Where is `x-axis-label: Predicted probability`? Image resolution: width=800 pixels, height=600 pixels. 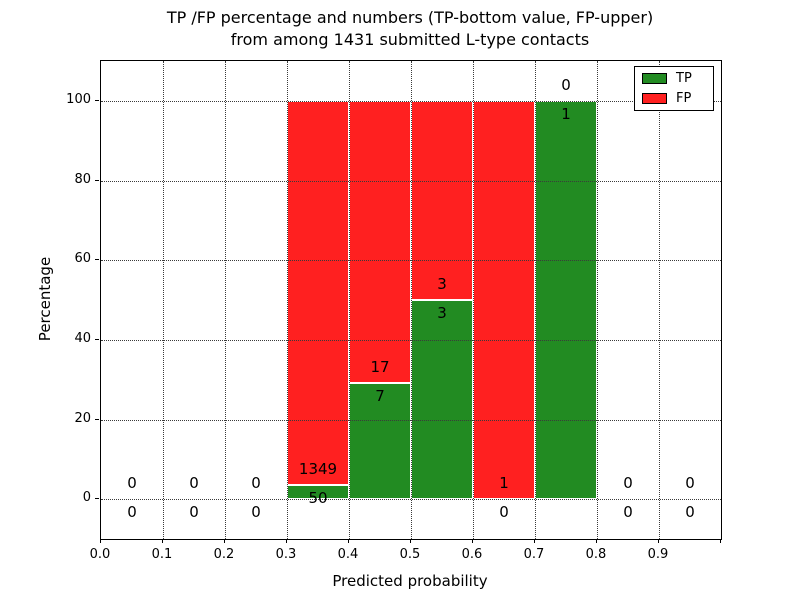 x-axis-label: Predicted probability is located at coordinates (410, 581).